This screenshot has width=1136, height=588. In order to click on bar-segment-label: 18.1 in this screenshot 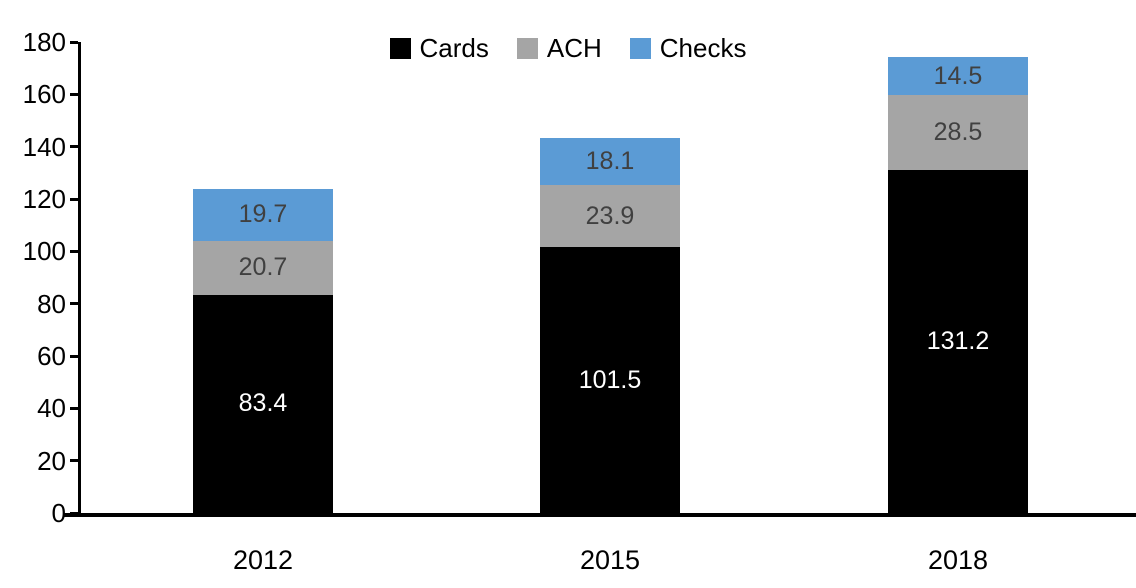, I will do `click(610, 160)`.